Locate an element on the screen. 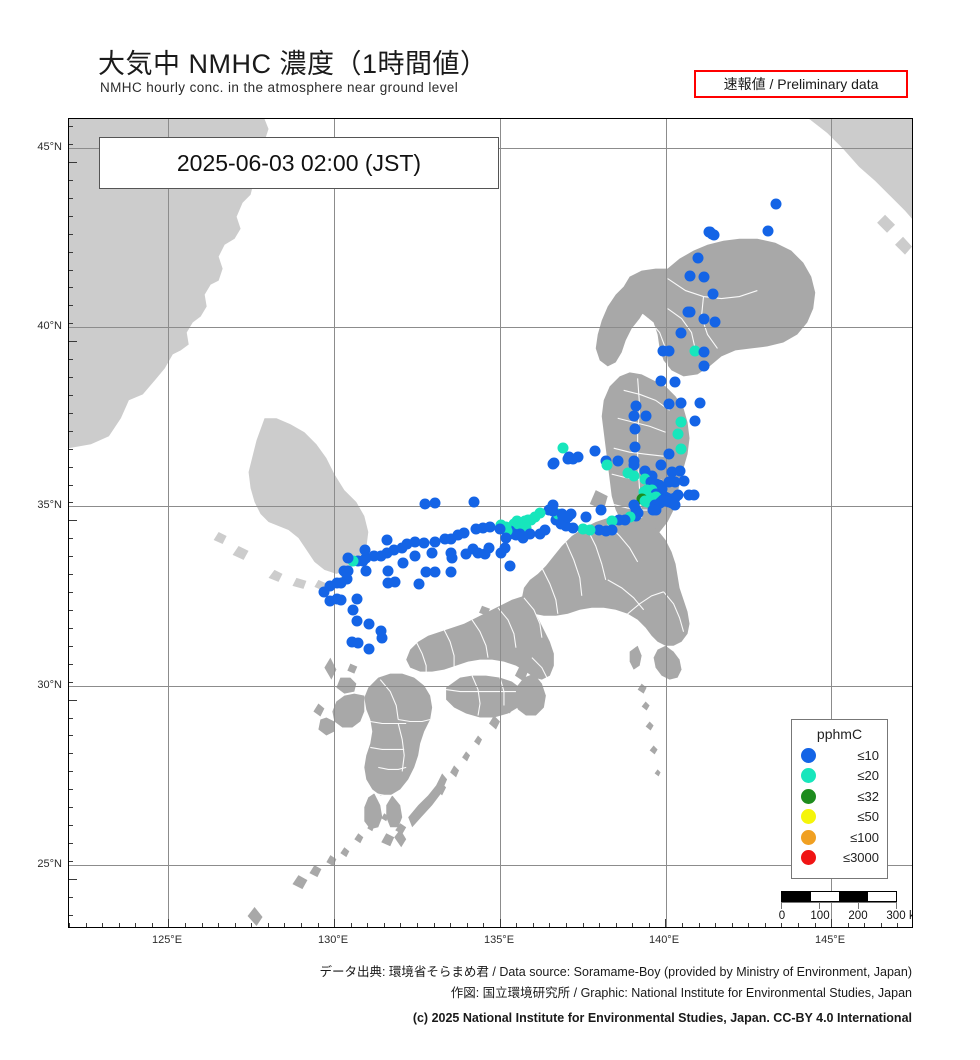 The width and height of the screenshot is (980, 1060). y-tick-label: 25°N is located at coordinates (49, 864).